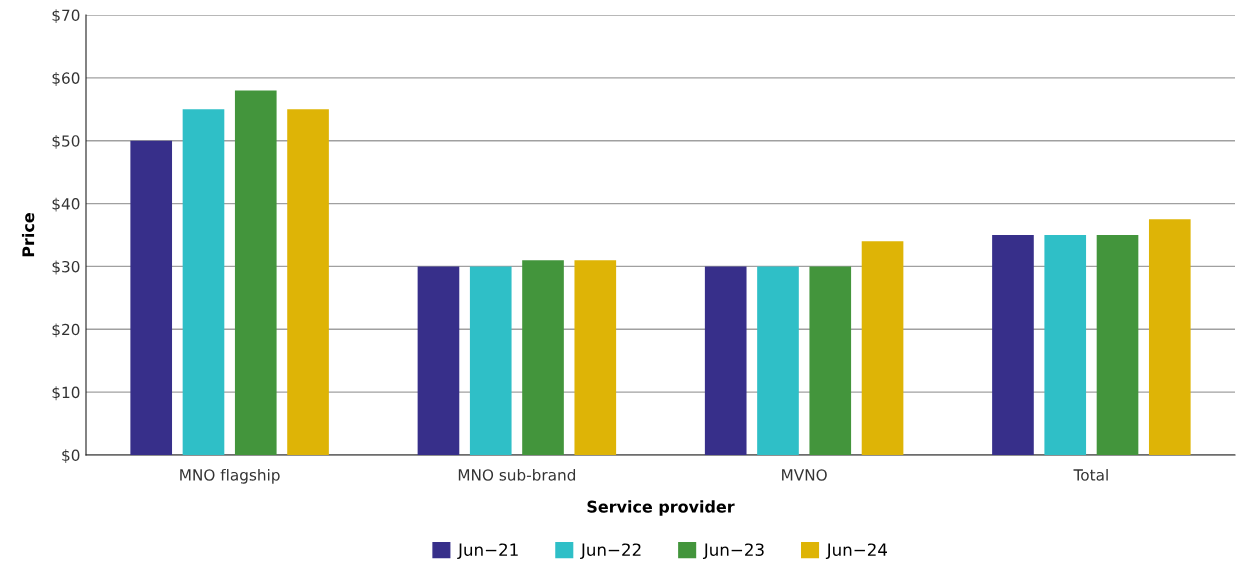 This screenshot has height=567, width=1237. Describe the element at coordinates (66, 79) in the screenshot. I see `y-tick-label: $60` at that location.